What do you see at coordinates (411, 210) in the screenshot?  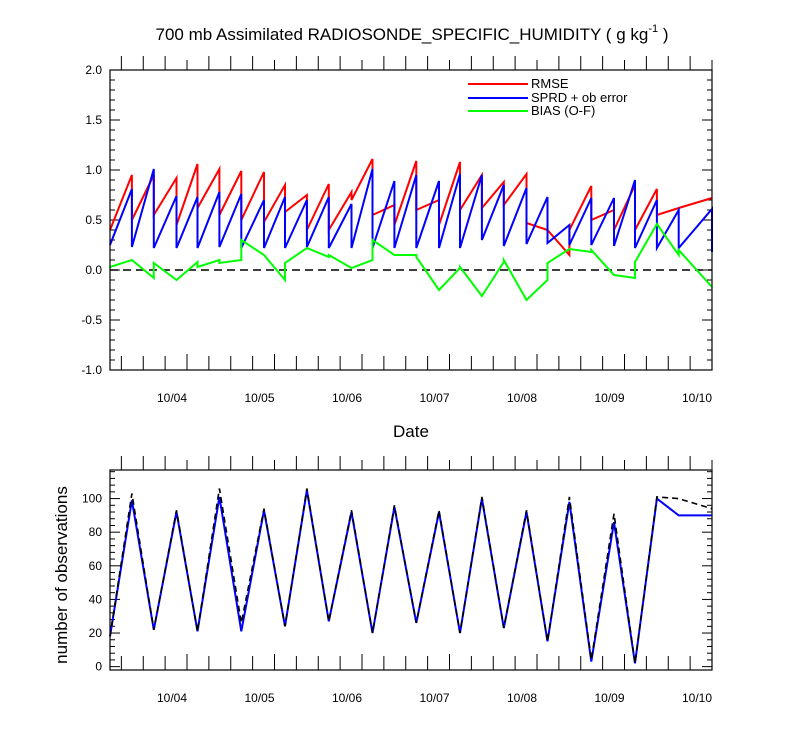 I see `series-line-sprd-ob-error` at bounding box center [411, 210].